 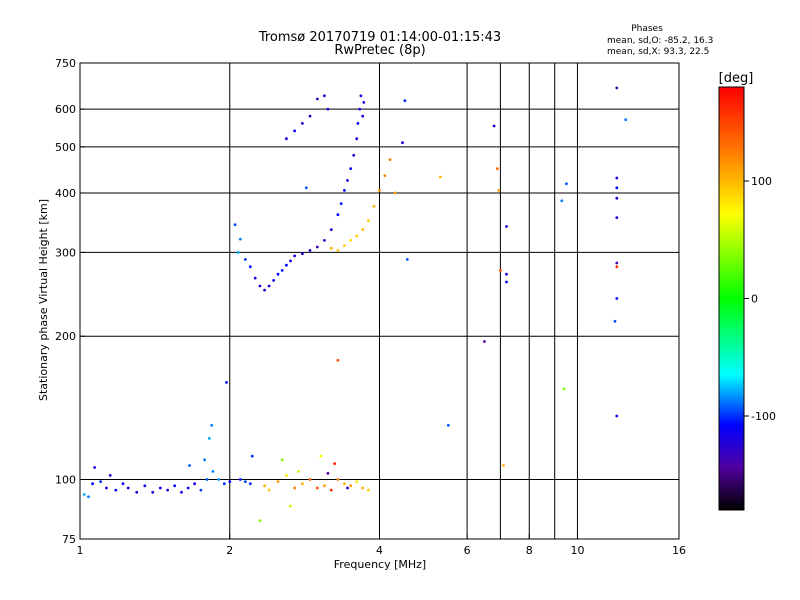 I want to click on chart-subtitle: RwPretec (8p), so click(x=379, y=50).